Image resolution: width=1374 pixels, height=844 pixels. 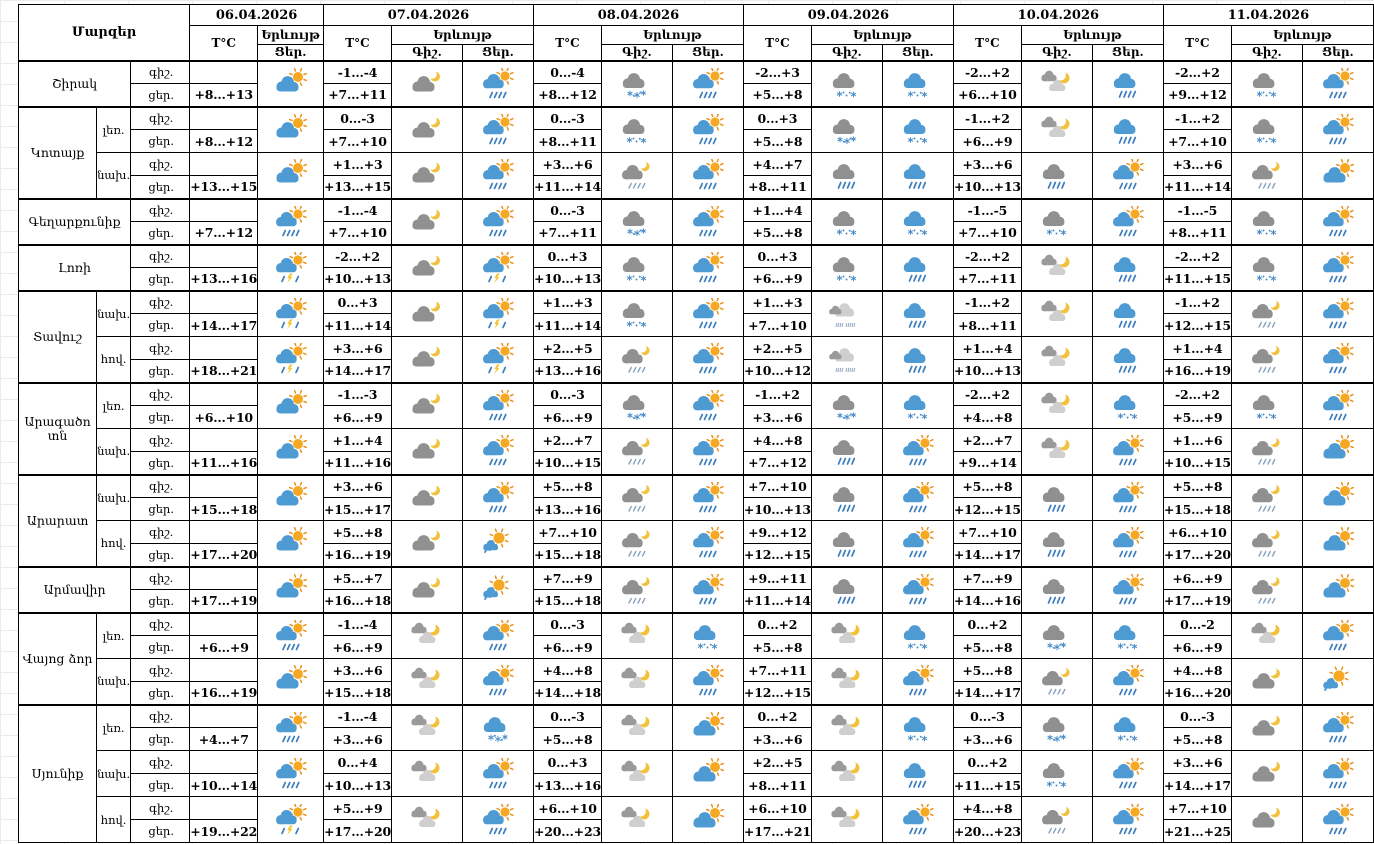 I want to click on night-subheader: Գիշ., so click(x=846, y=52).